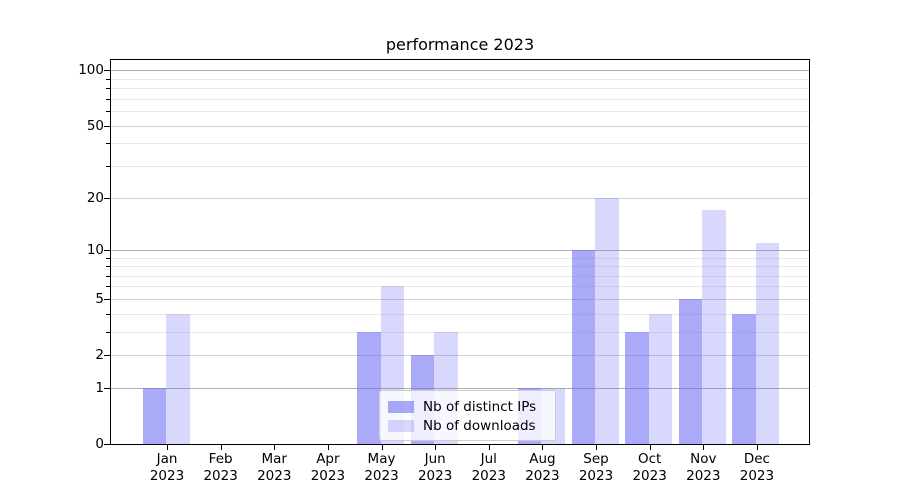  What do you see at coordinates (703, 468) in the screenshot?
I see `x-tick-label: Nov 2023` at bounding box center [703, 468].